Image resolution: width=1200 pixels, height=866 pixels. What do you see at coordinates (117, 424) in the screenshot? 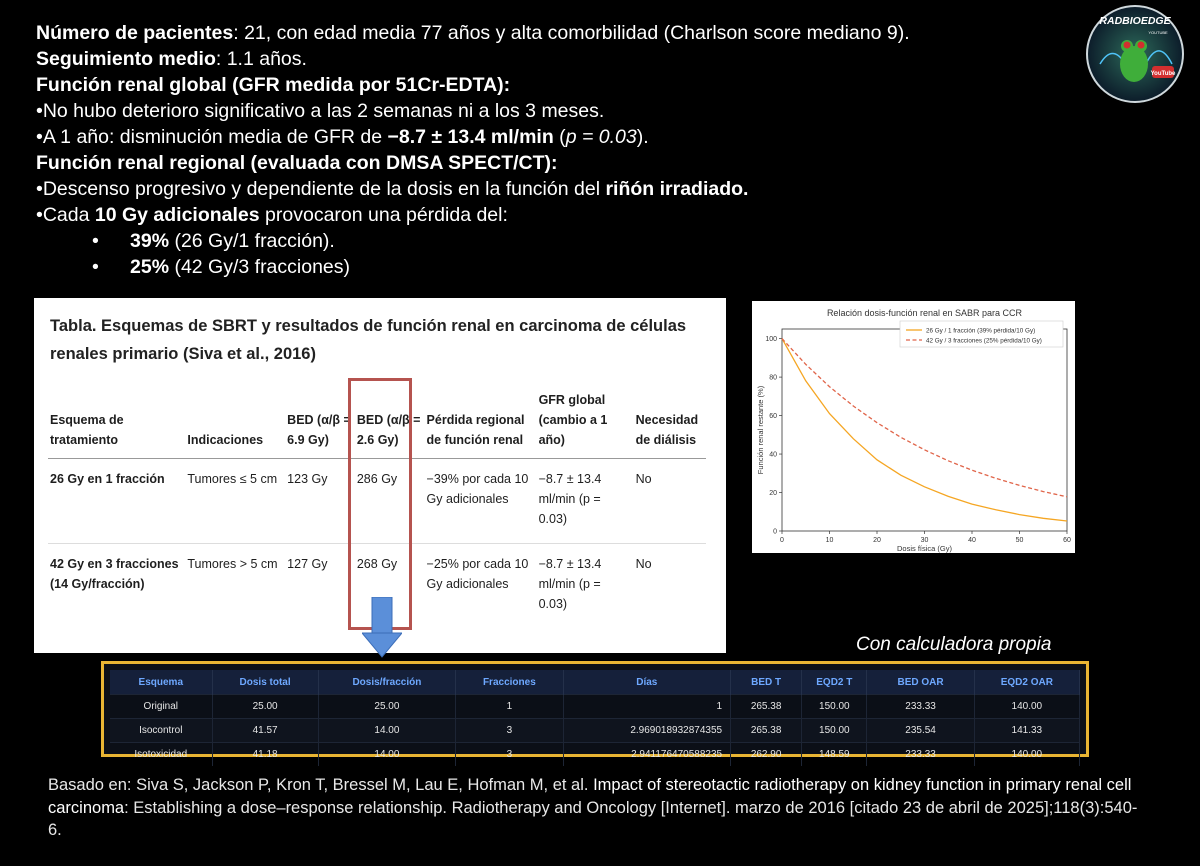
I see `header-esquema: Esquema de tratamiento` at bounding box center [117, 424].